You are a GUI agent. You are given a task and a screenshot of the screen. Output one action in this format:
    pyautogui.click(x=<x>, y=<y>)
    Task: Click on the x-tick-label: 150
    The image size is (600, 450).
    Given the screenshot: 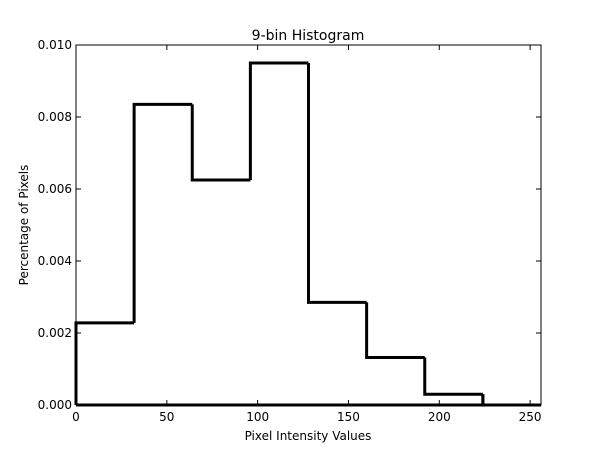 What is the action you would take?
    pyautogui.click(x=348, y=417)
    